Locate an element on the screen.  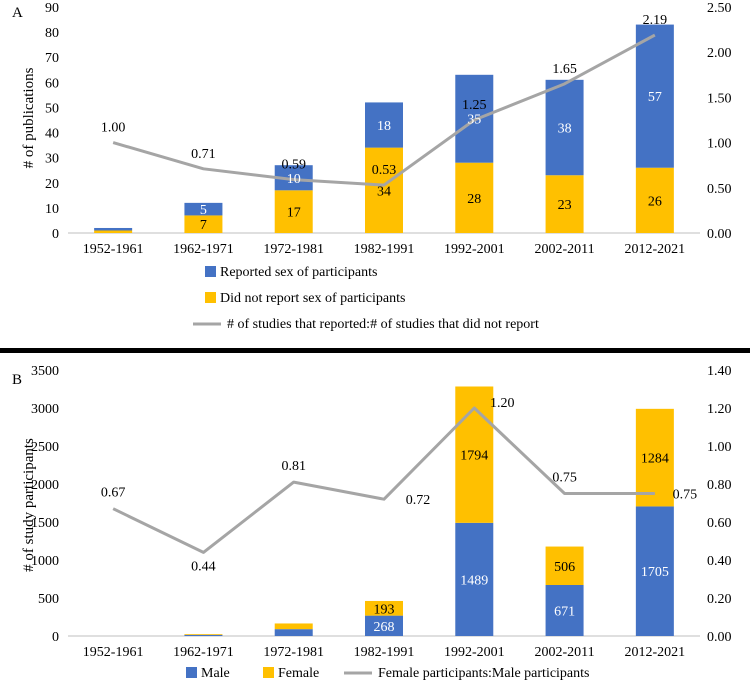
ratio-line-label: 0.71 is located at coordinates (203, 154).